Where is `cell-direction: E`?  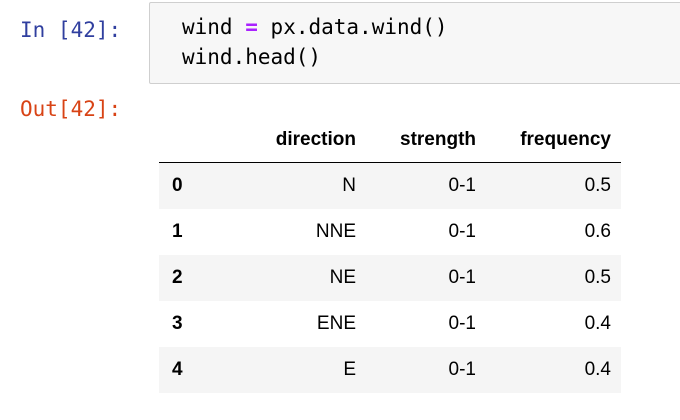 cell-direction: E is located at coordinates (349, 369).